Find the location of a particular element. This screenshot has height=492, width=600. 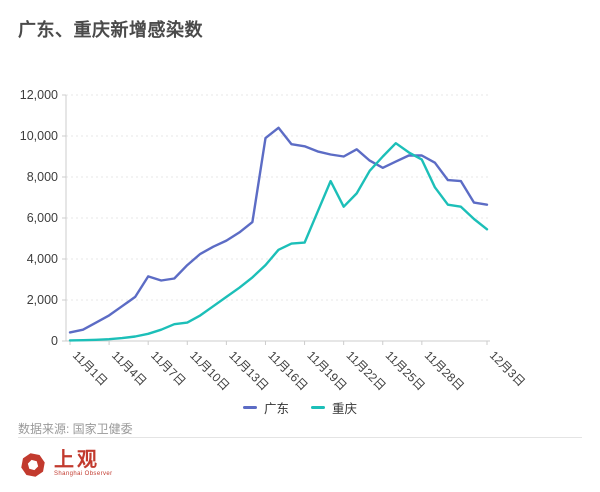

x-axis-label: 11月25日 is located at coordinates (405, 370).